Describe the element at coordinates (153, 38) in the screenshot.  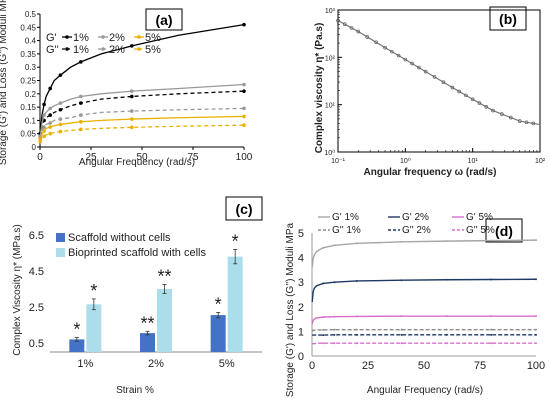
I see `panel-a-legend-item: 5%` at that location.